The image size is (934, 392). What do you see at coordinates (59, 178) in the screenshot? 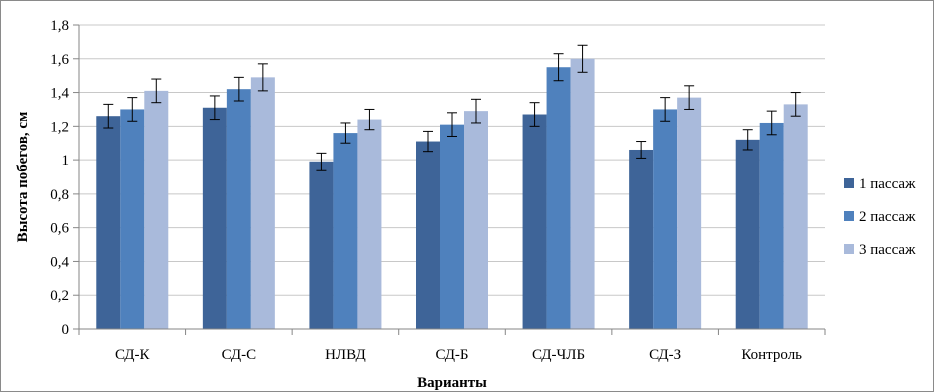
I see `y-tick-labels: 0 0,2 0,4 0,6 0,8 1 1,2 1,4 1,6 1,8` at bounding box center [59, 178].